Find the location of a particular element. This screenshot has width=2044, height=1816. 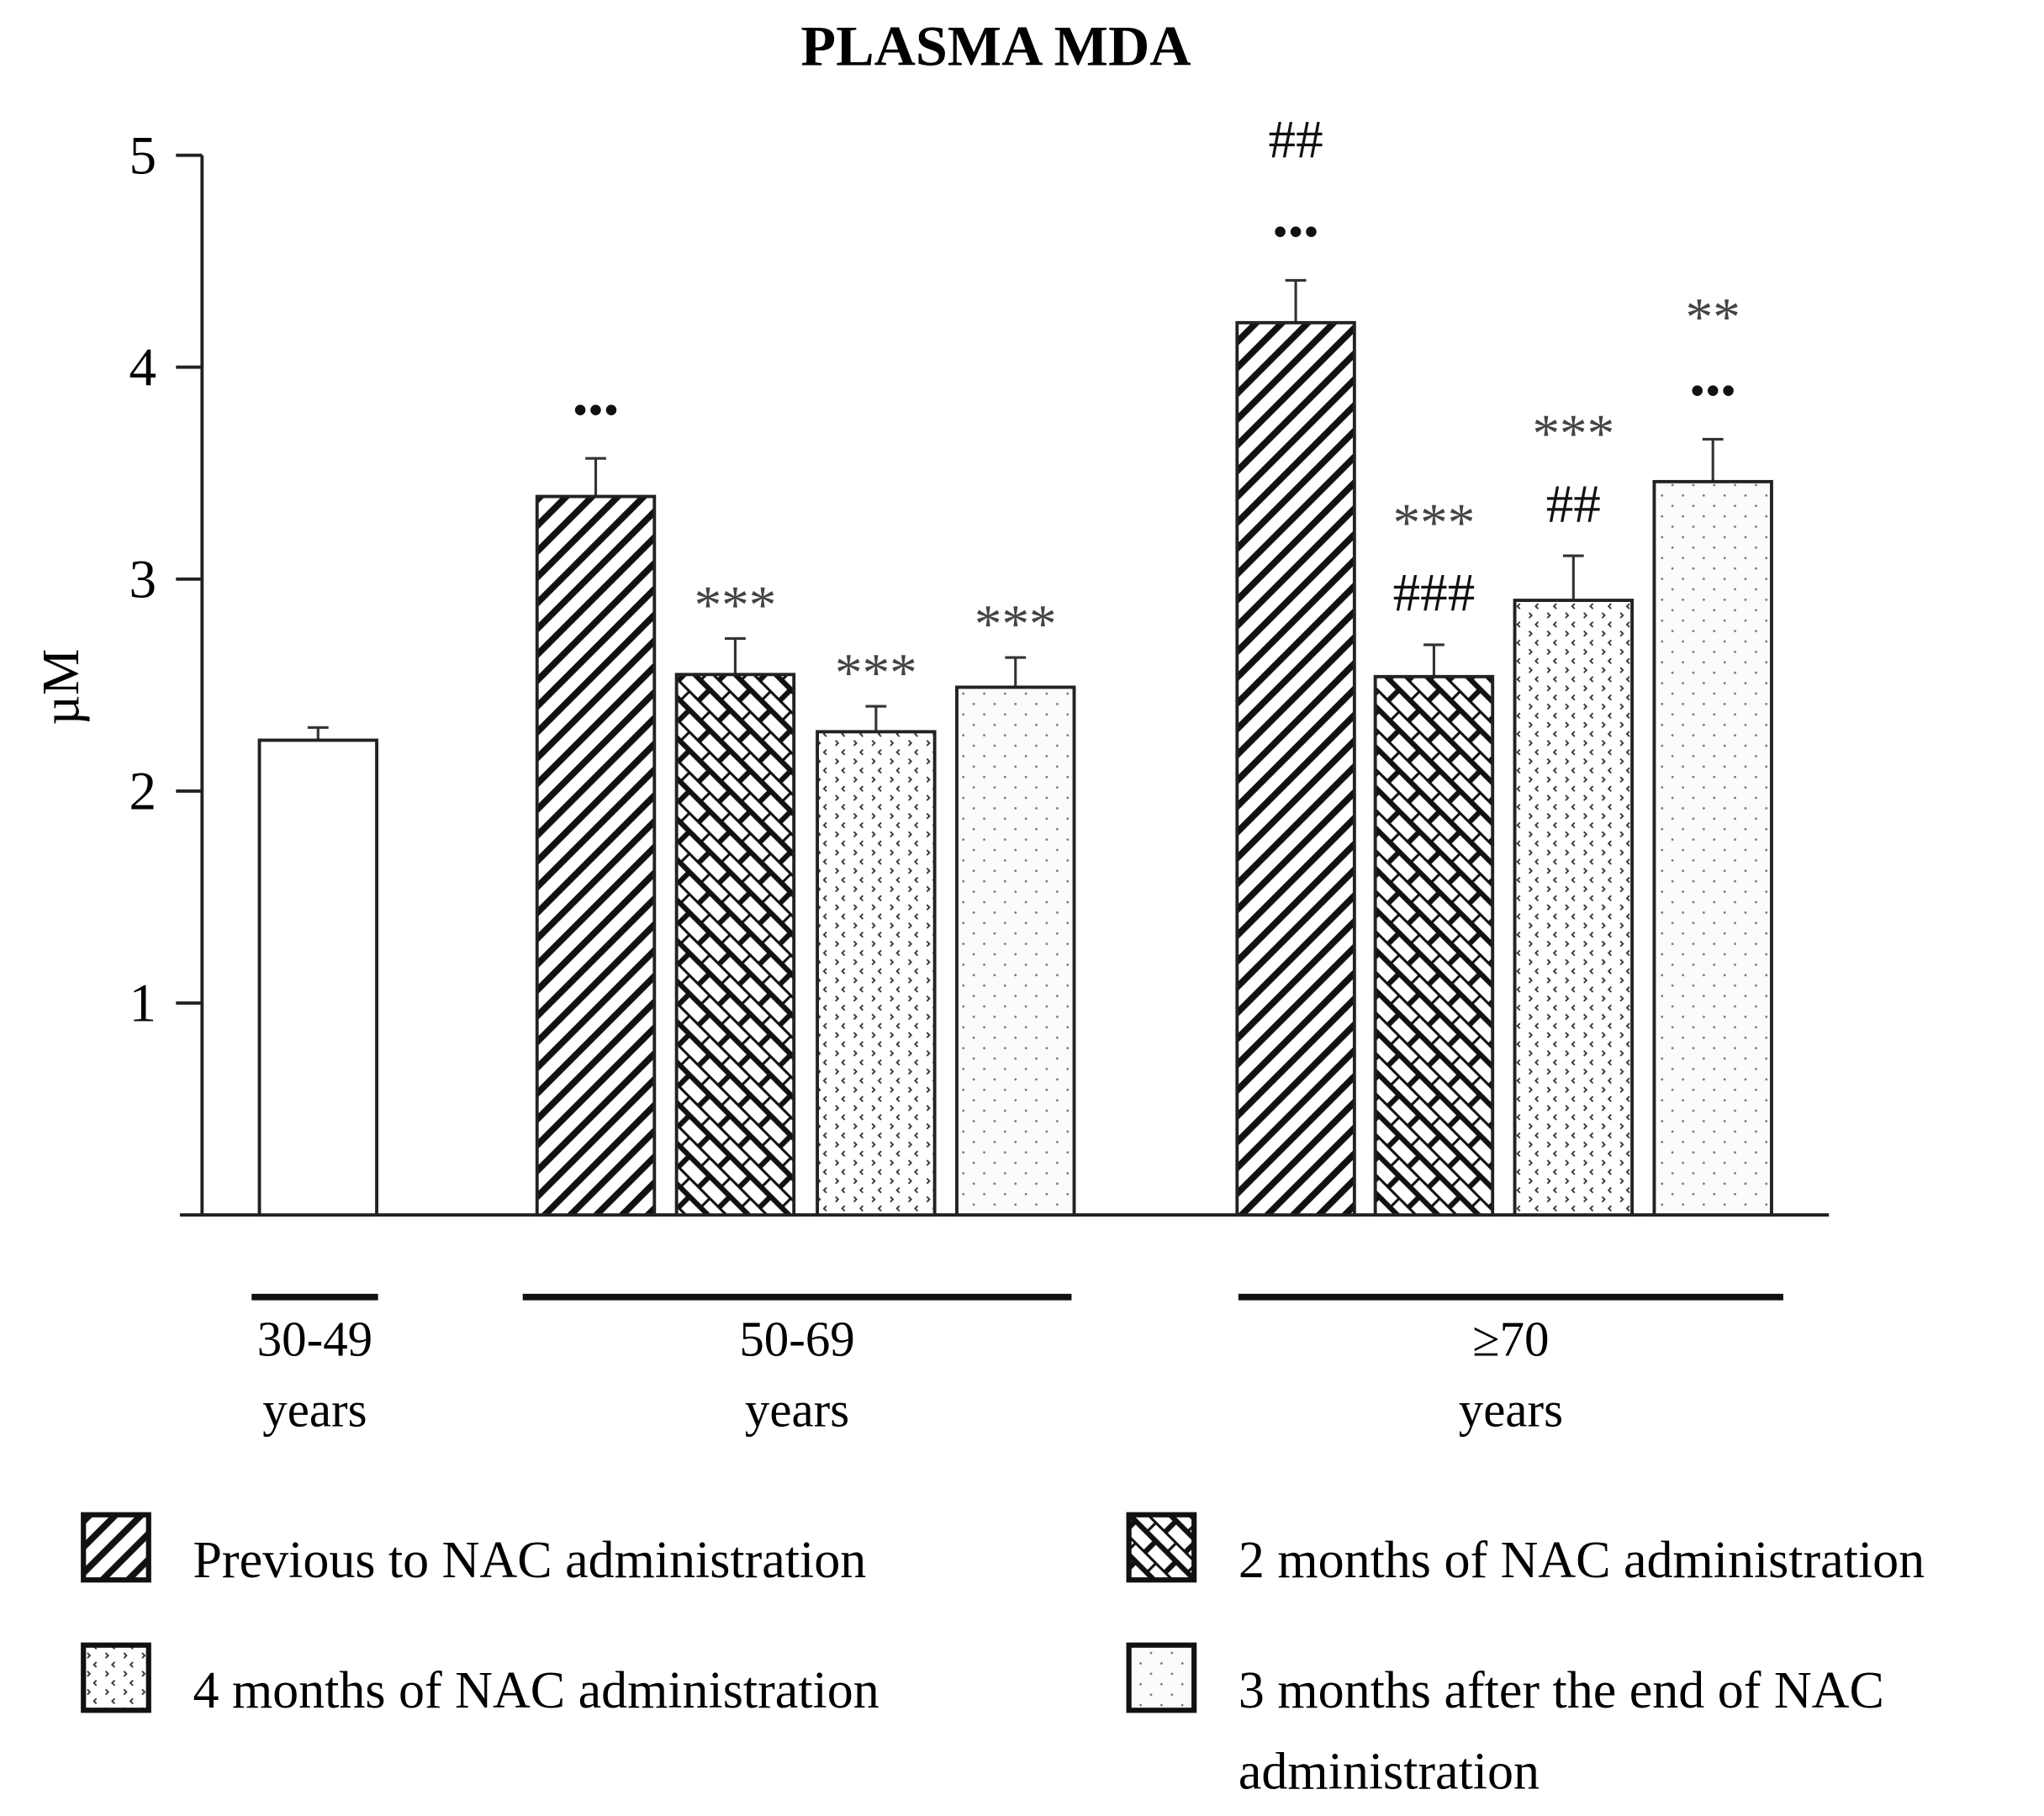

y-tick-label: 2 is located at coordinates (142, 792).